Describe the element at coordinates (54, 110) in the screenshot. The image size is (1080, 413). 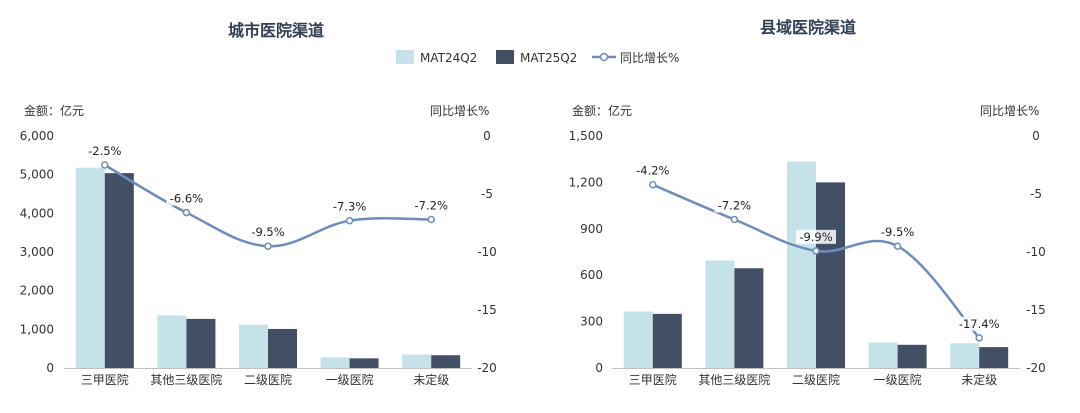
I see `y-axis-unit-city: 金额：亿元` at that location.